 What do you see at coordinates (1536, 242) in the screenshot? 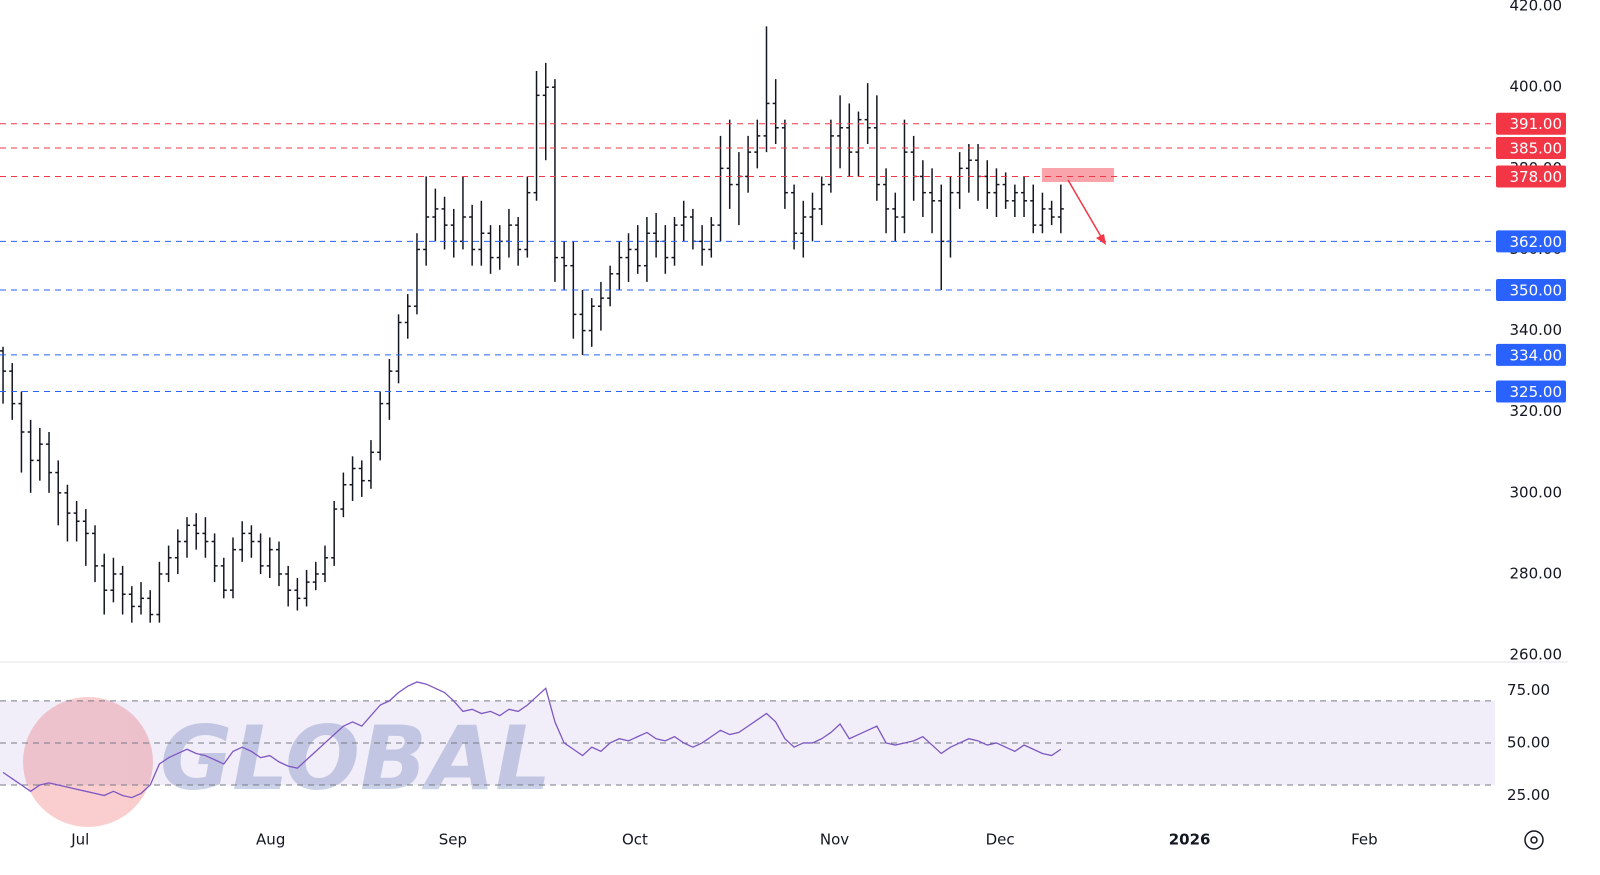
I see `level-label: 362.00` at bounding box center [1536, 242].